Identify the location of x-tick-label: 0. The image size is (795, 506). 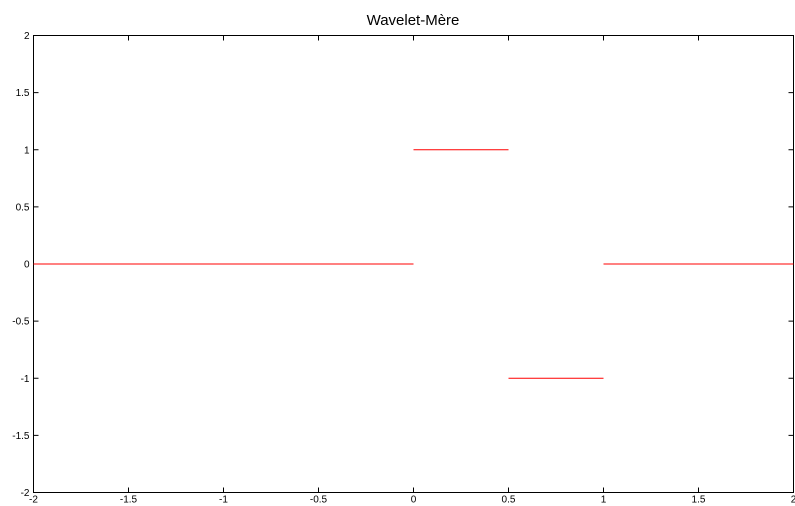
(414, 500).